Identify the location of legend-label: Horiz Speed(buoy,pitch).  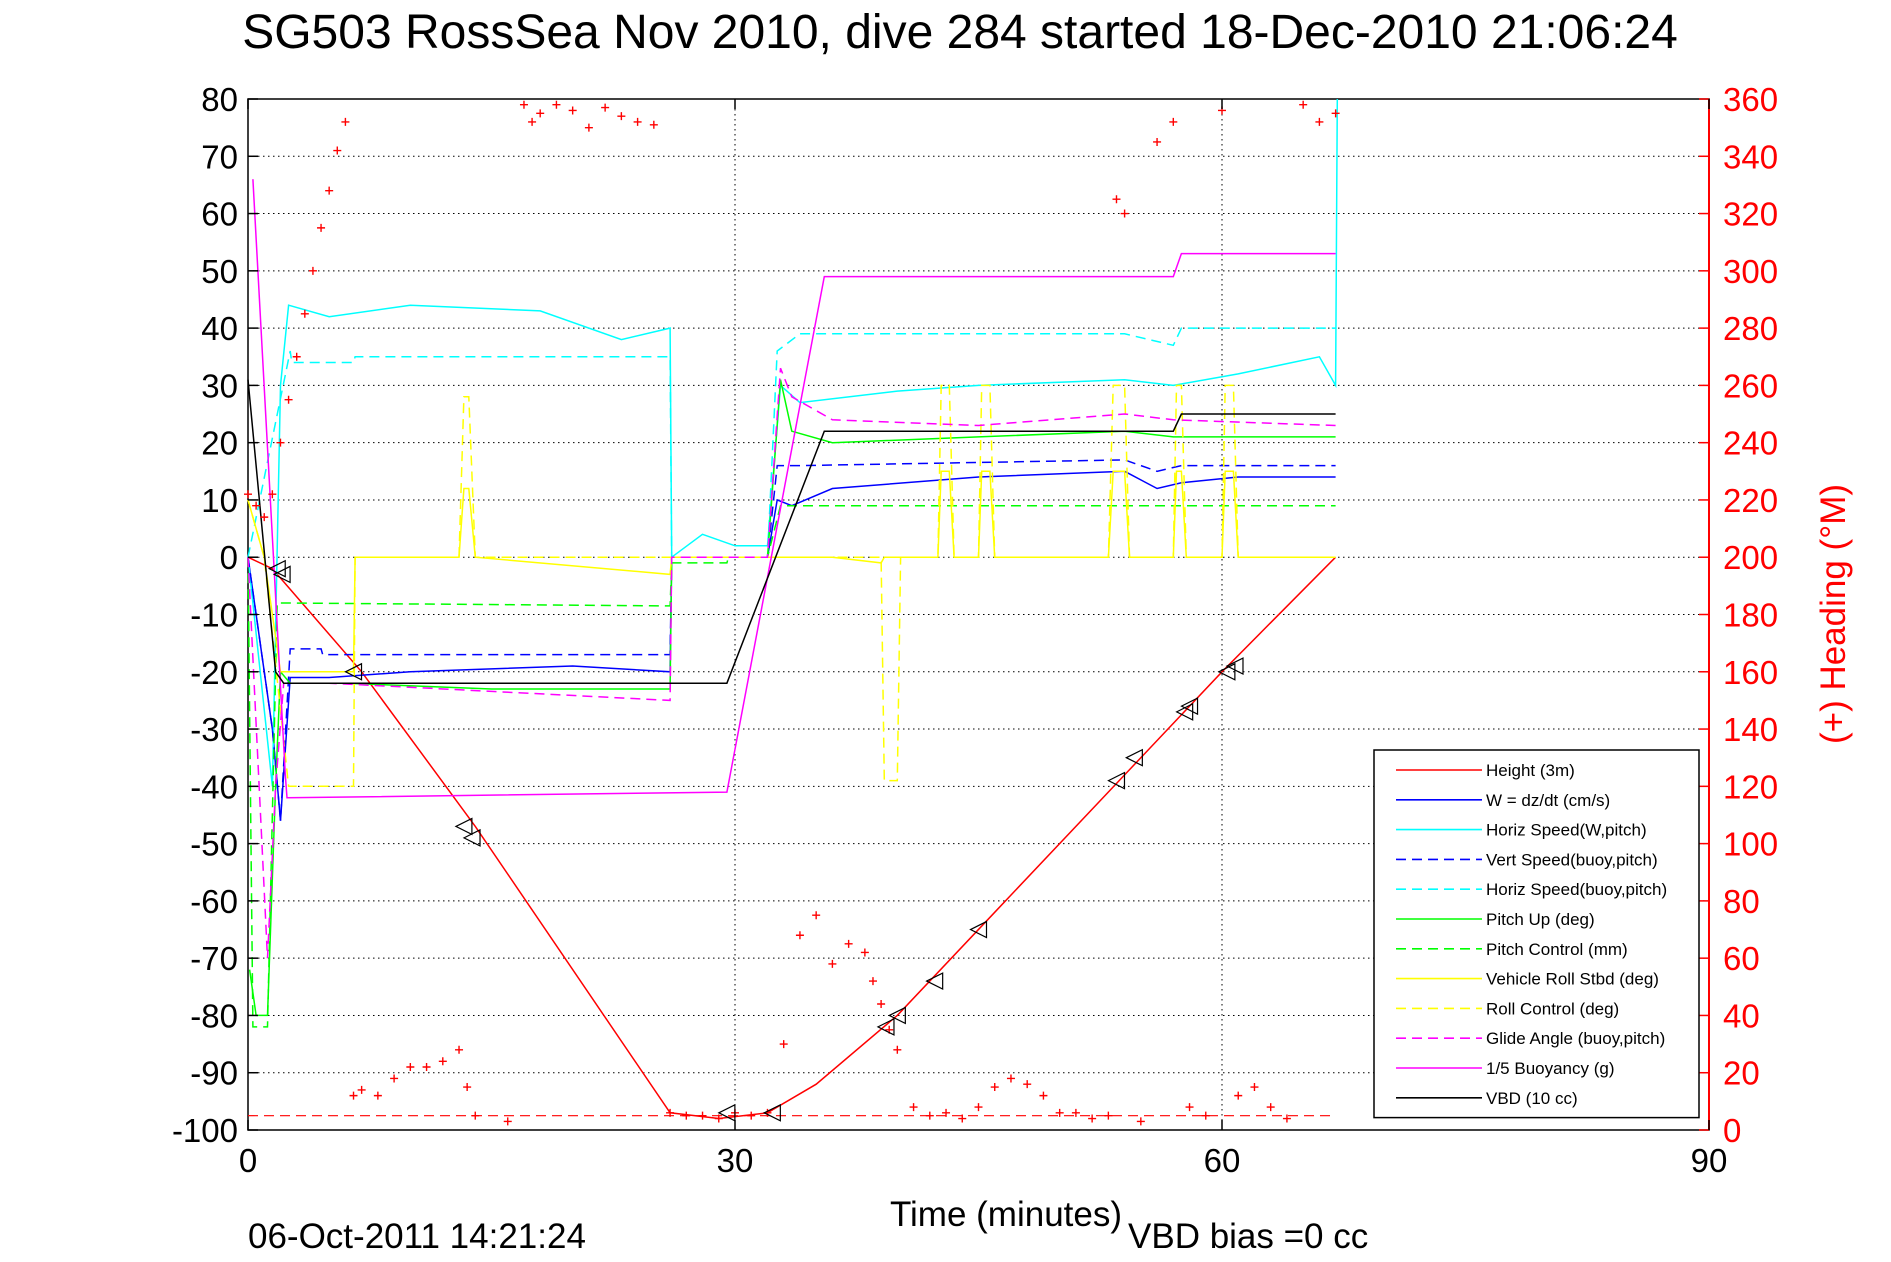
(1576, 889).